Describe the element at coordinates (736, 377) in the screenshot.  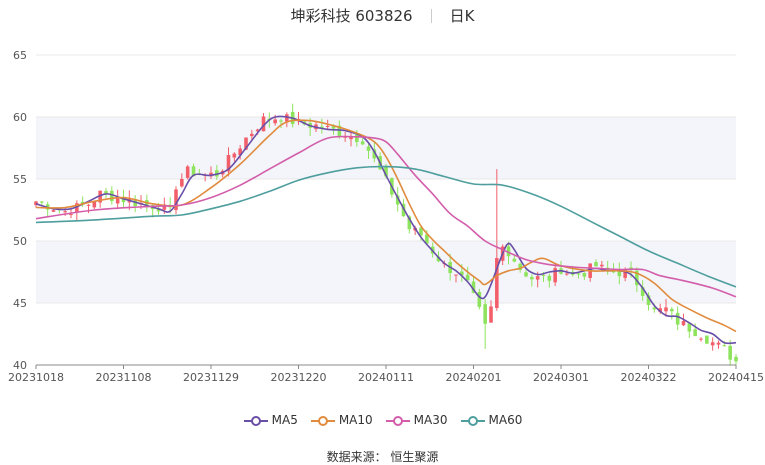
I see `x-tick-label: 20240415` at that location.